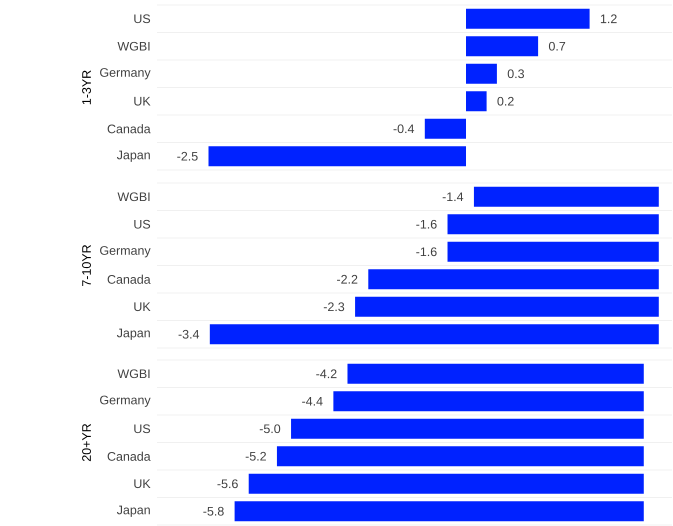  Describe the element at coordinates (213, 511) in the screenshot. I see `data-label: -5.8` at that location.